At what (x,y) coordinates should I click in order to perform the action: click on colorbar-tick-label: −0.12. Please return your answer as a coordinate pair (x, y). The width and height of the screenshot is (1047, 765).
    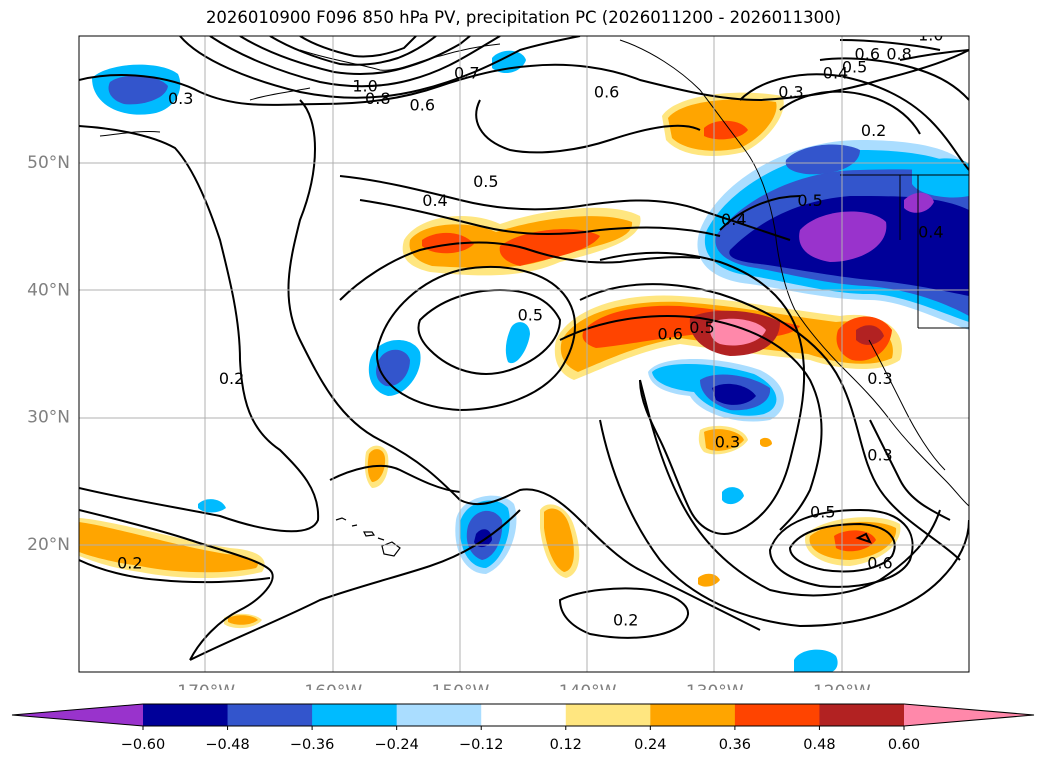
    Looking at the image, I should click on (481, 745).